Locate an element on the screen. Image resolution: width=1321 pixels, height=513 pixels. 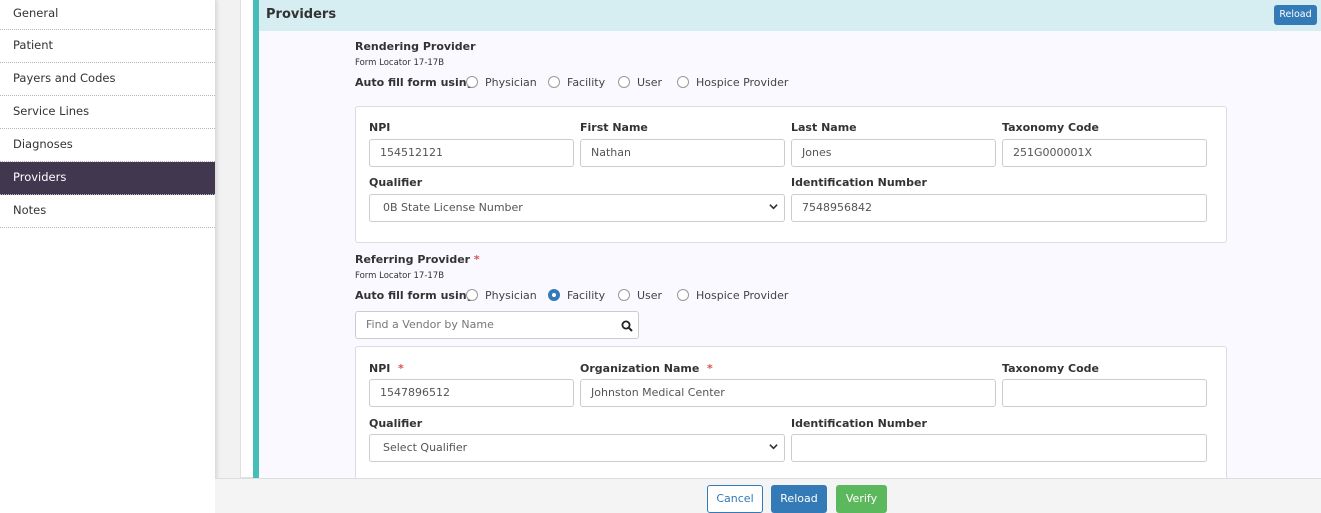
rendering-provider-title: Rendering Provider is located at coordinates (415, 46).